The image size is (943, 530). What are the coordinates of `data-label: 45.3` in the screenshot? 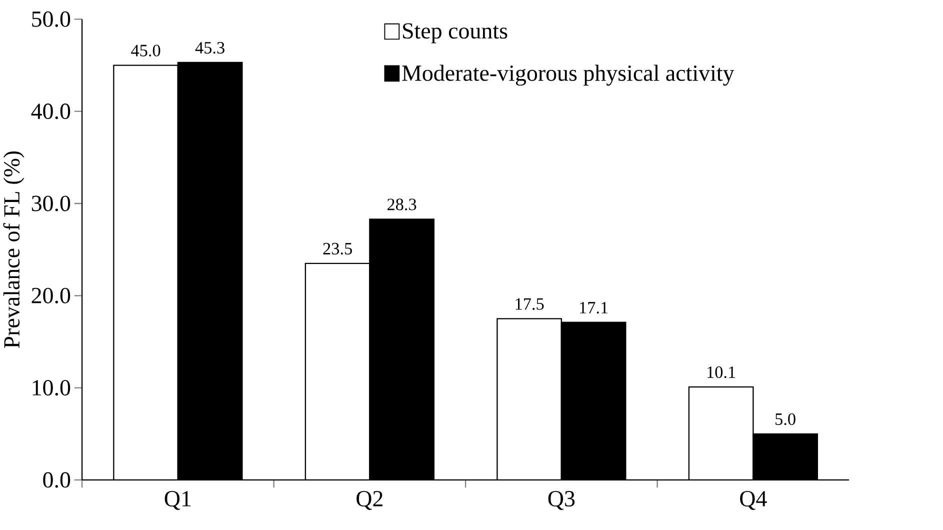 It's located at (209, 48).